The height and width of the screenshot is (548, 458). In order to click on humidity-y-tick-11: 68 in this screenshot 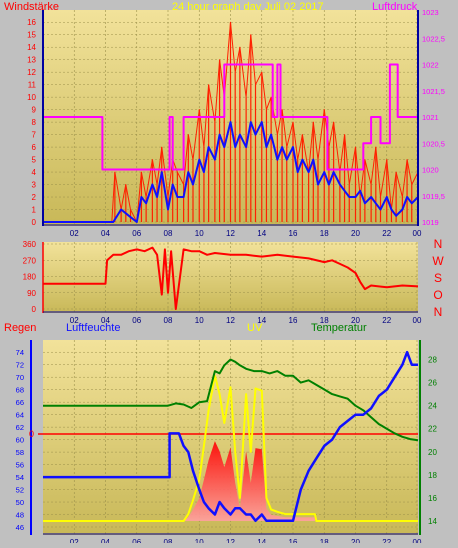, I will do `click(20, 390)`.